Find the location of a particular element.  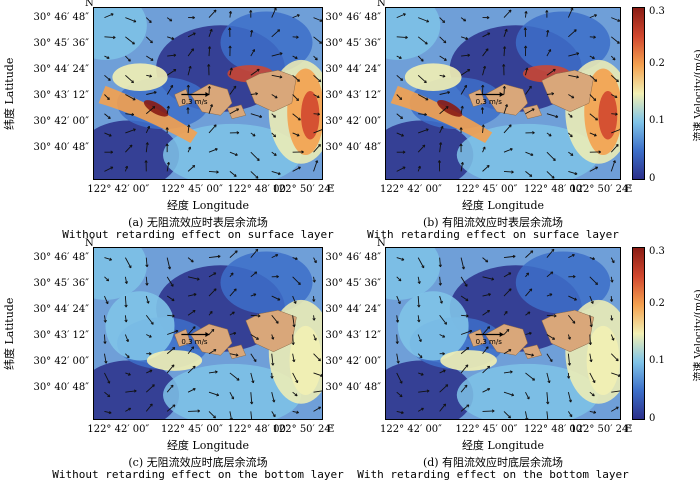

map-panel-a: 0.3 m/s is located at coordinates (208, 93).